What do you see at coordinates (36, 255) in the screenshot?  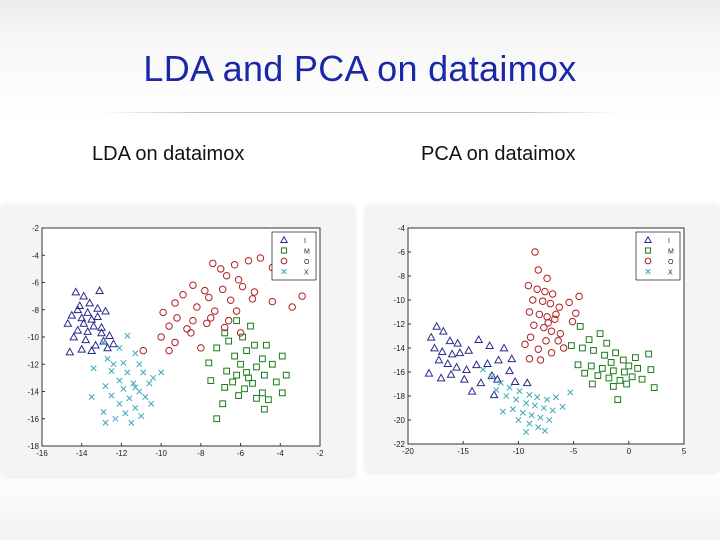 I see `lda-y-tick-label: -4` at bounding box center [36, 255].